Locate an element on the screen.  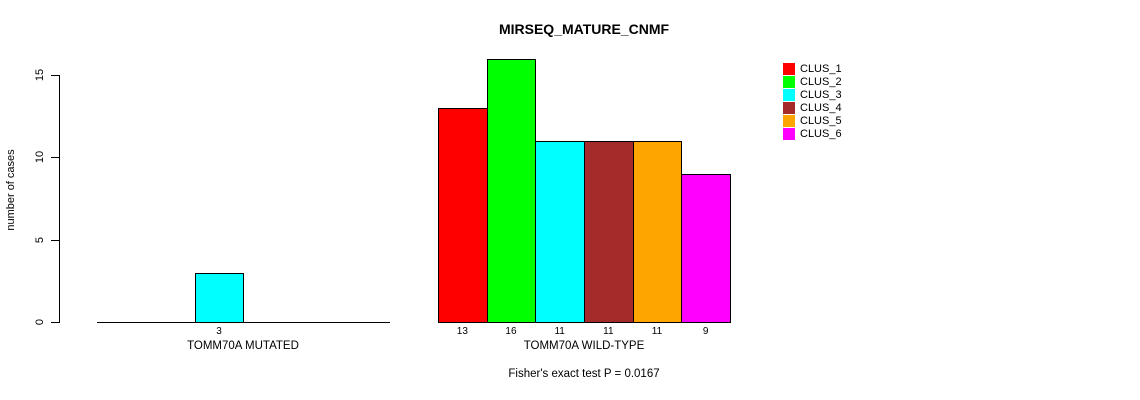
bar-clus_1-wild-type is located at coordinates (463, 215).